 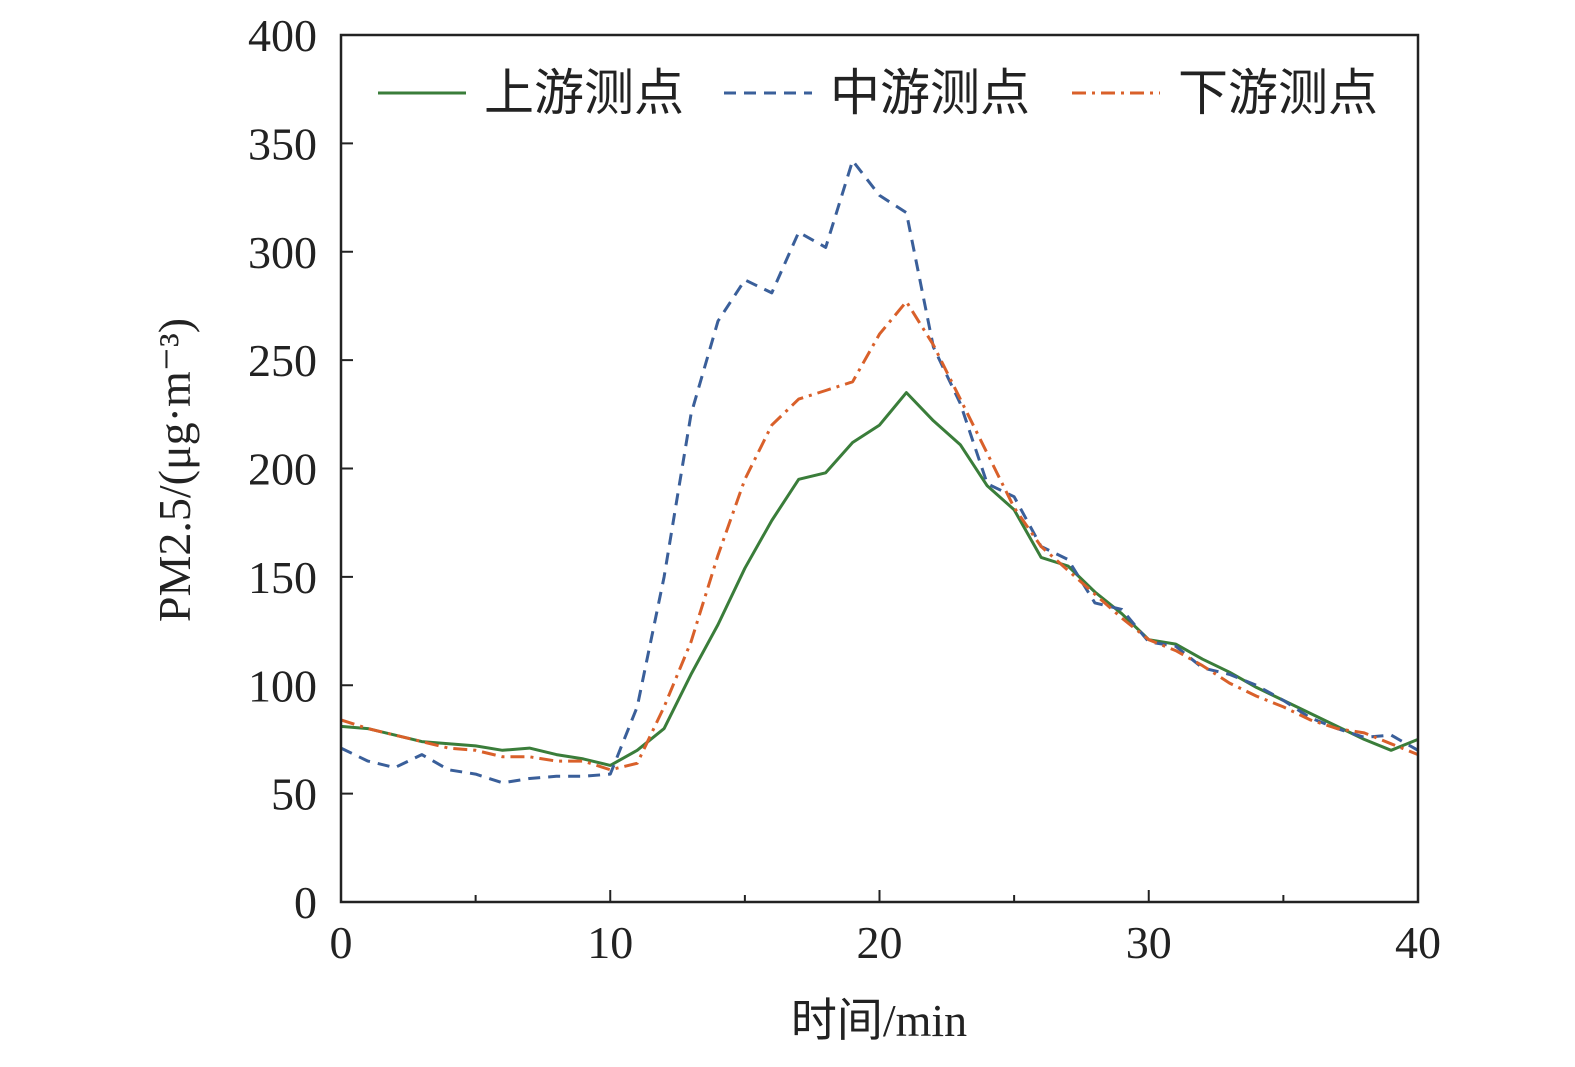 I want to click on legend-label-midstream: 中游测点, so click(x=930, y=93).